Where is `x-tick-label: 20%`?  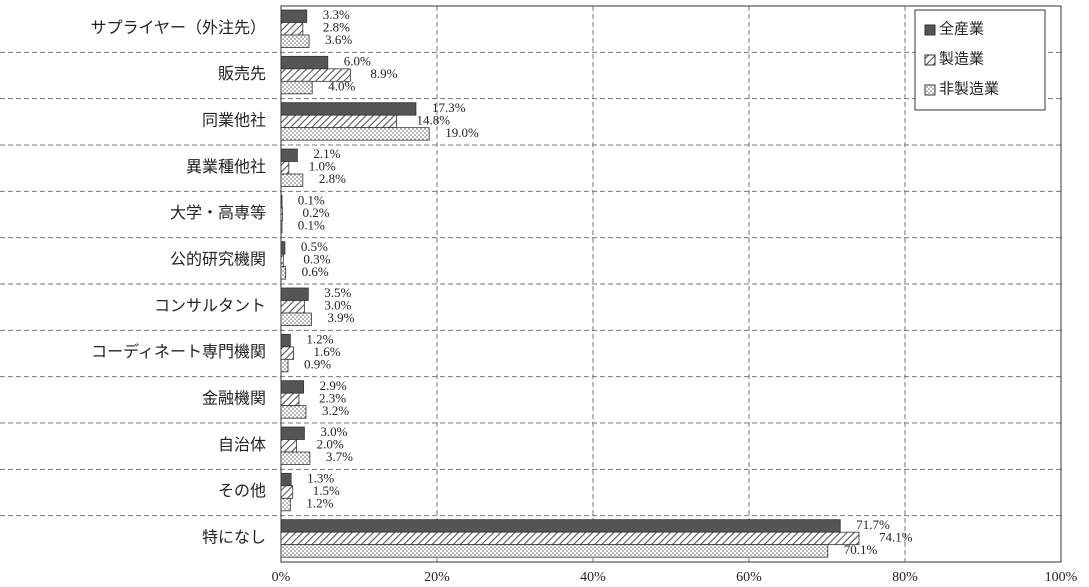 x-tick-label: 20% is located at coordinates (437, 577).